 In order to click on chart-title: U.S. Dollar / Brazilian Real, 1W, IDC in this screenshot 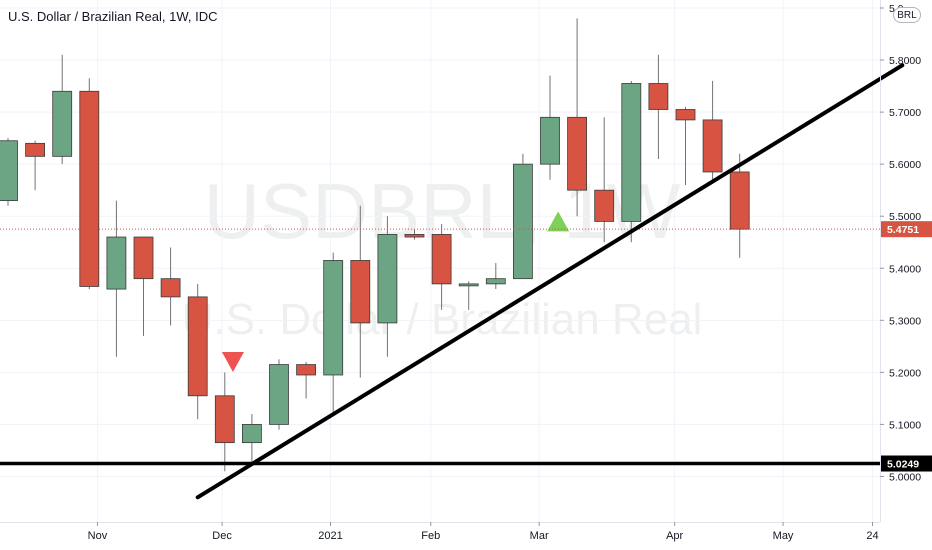, I will do `click(113, 16)`.